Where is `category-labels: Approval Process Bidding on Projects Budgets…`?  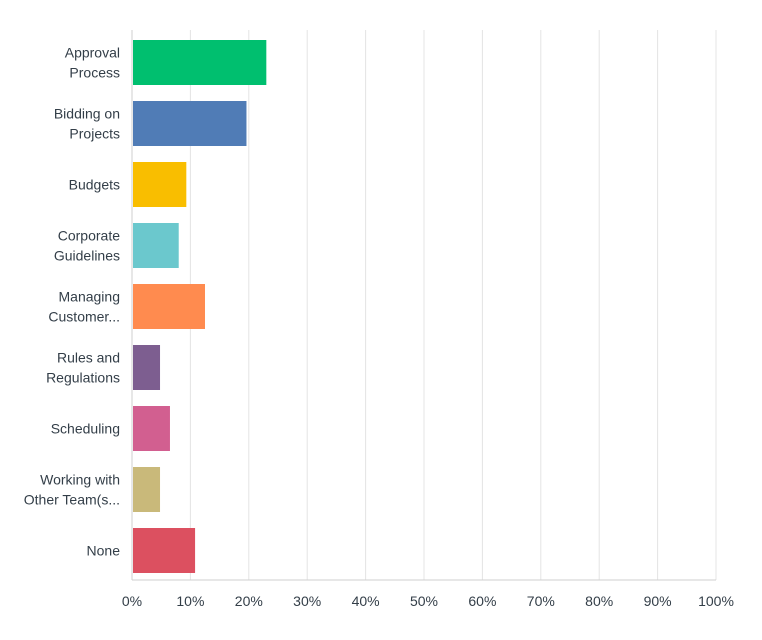
category-labels: Approval Process Bidding on Projects Budgets… is located at coordinates (72, 302).